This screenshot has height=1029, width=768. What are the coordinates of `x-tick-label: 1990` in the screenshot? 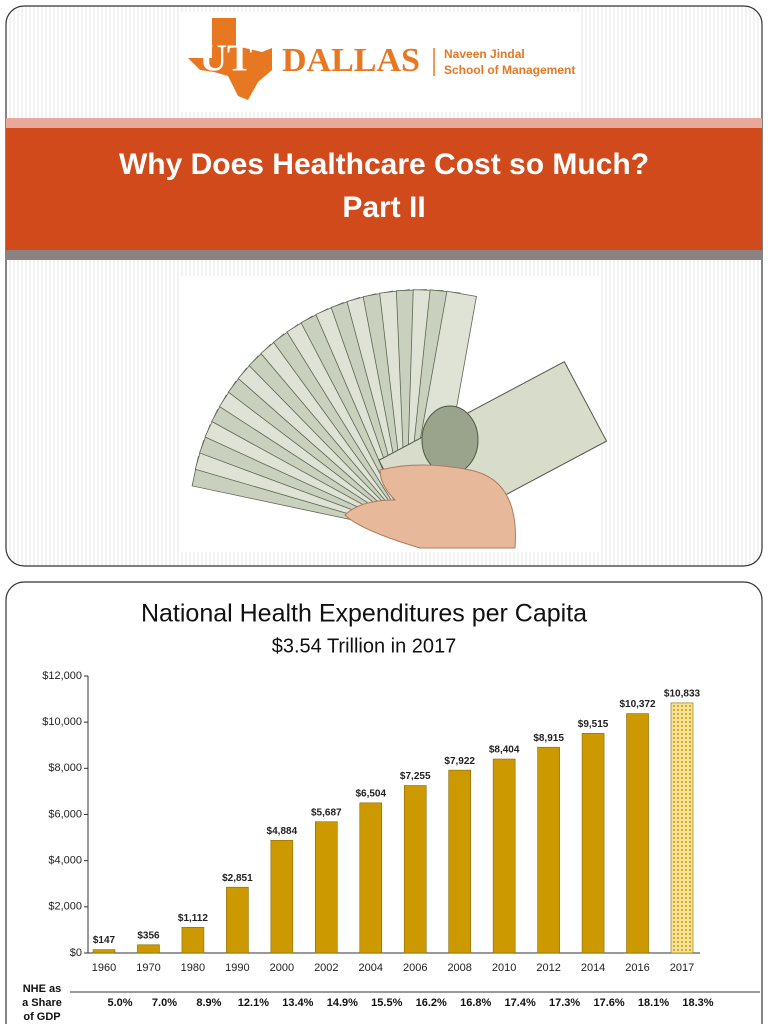 It's located at (237, 968).